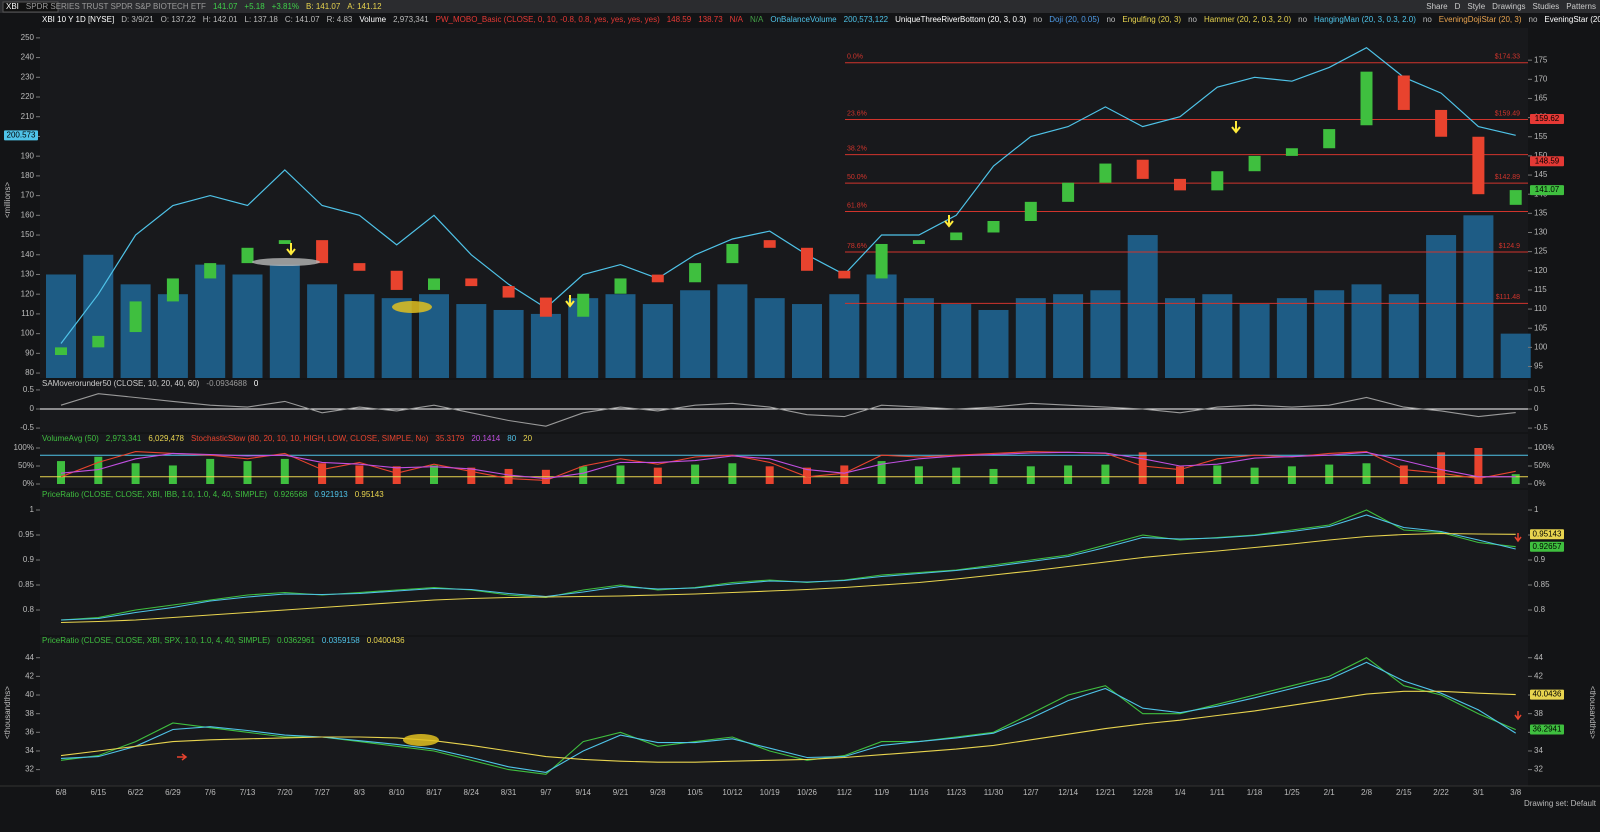 The image size is (1600, 832). I want to click on y-axis-label: <thousandths>, so click(7, 712).